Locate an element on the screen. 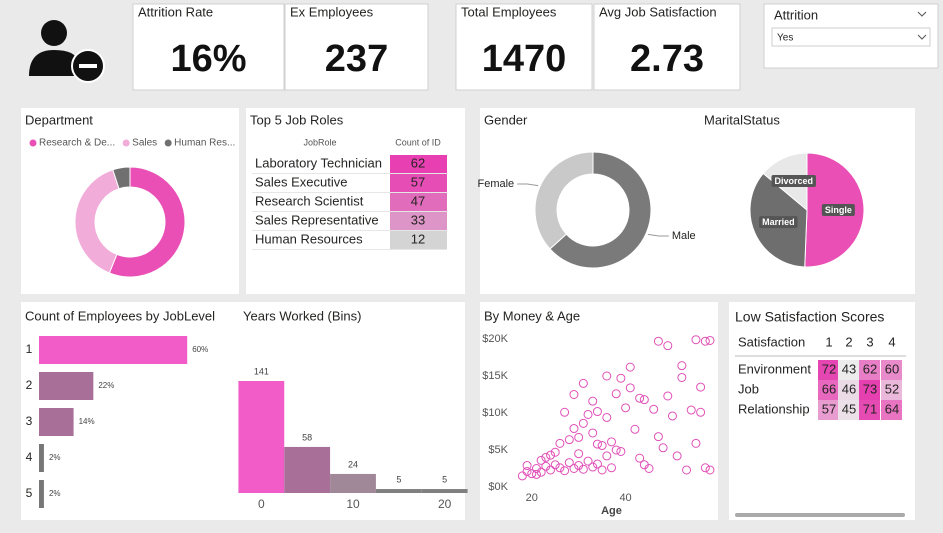  data-label: 24 is located at coordinates (353, 464).